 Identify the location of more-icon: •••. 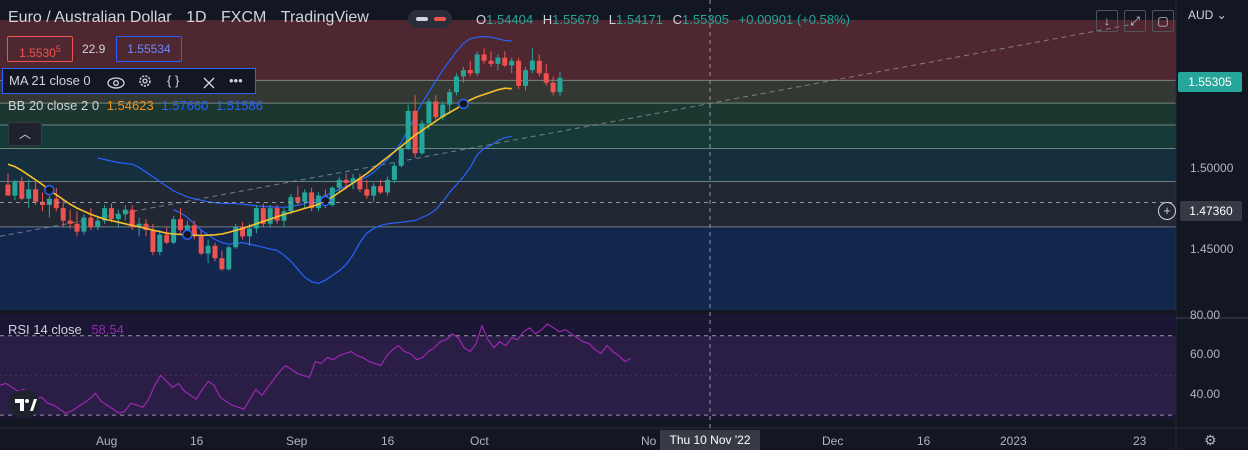
(236, 80).